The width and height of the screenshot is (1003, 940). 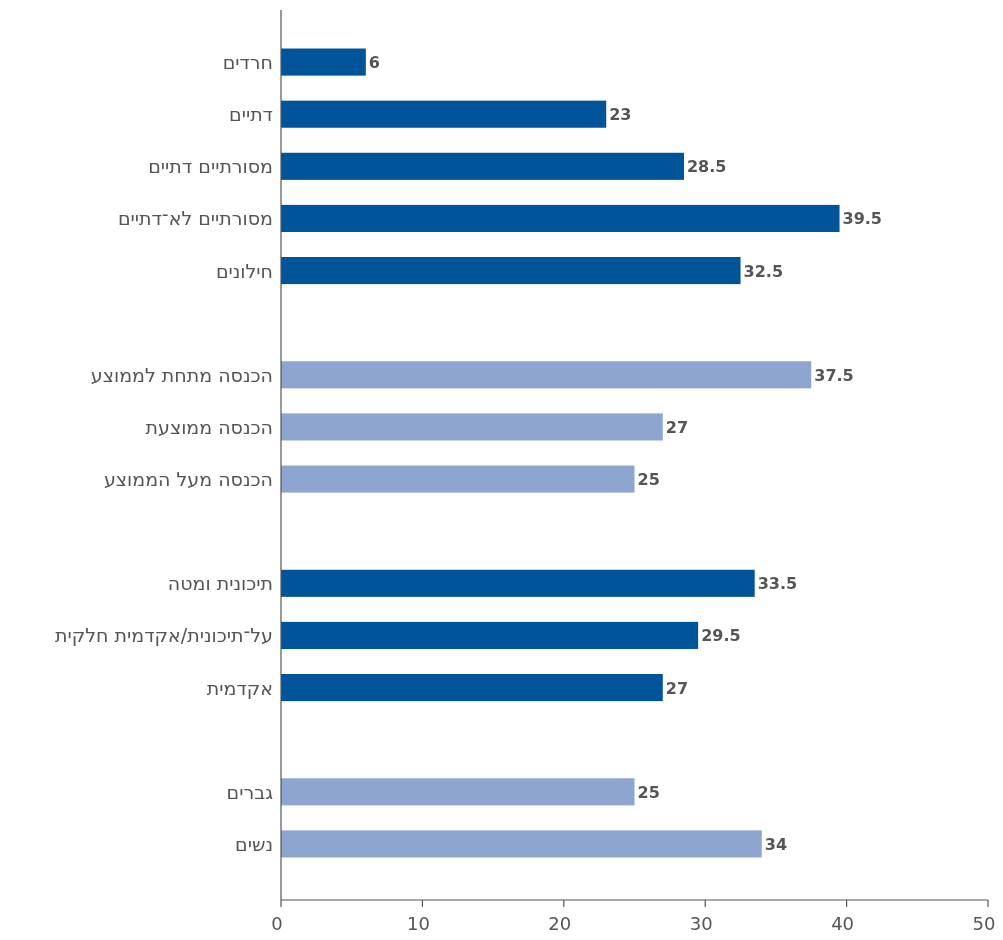 What do you see at coordinates (374, 63) in the screenshot?
I see `data-label: 6` at bounding box center [374, 63].